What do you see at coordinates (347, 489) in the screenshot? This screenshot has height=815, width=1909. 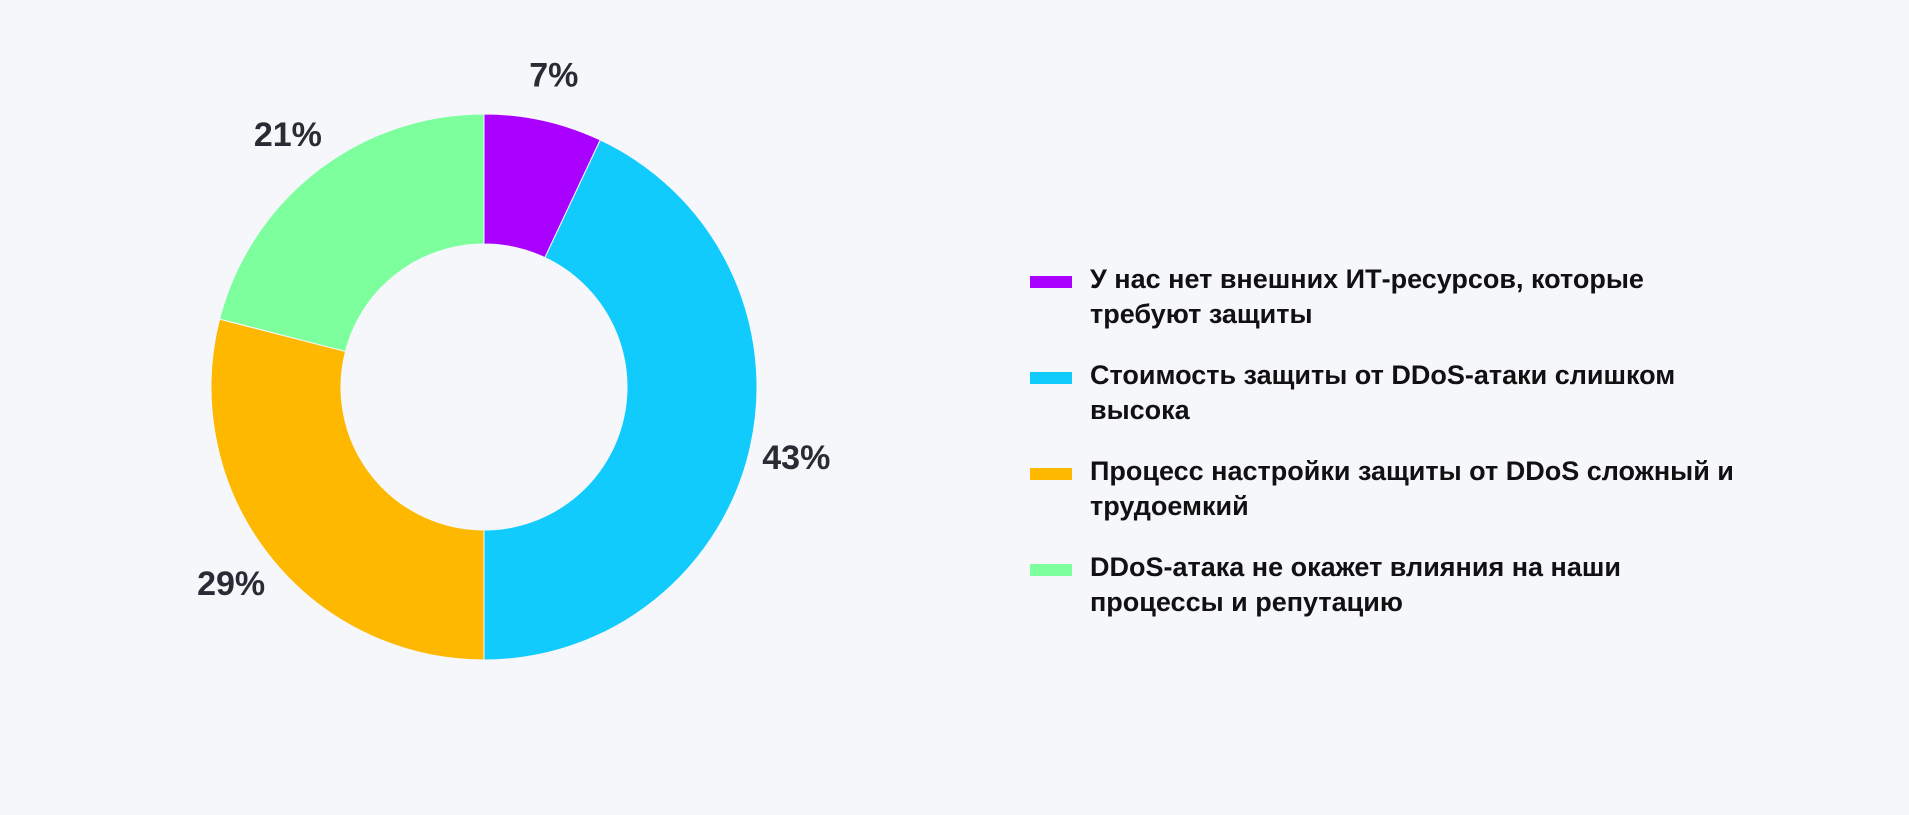 I see `slice-setup-complex` at bounding box center [347, 489].